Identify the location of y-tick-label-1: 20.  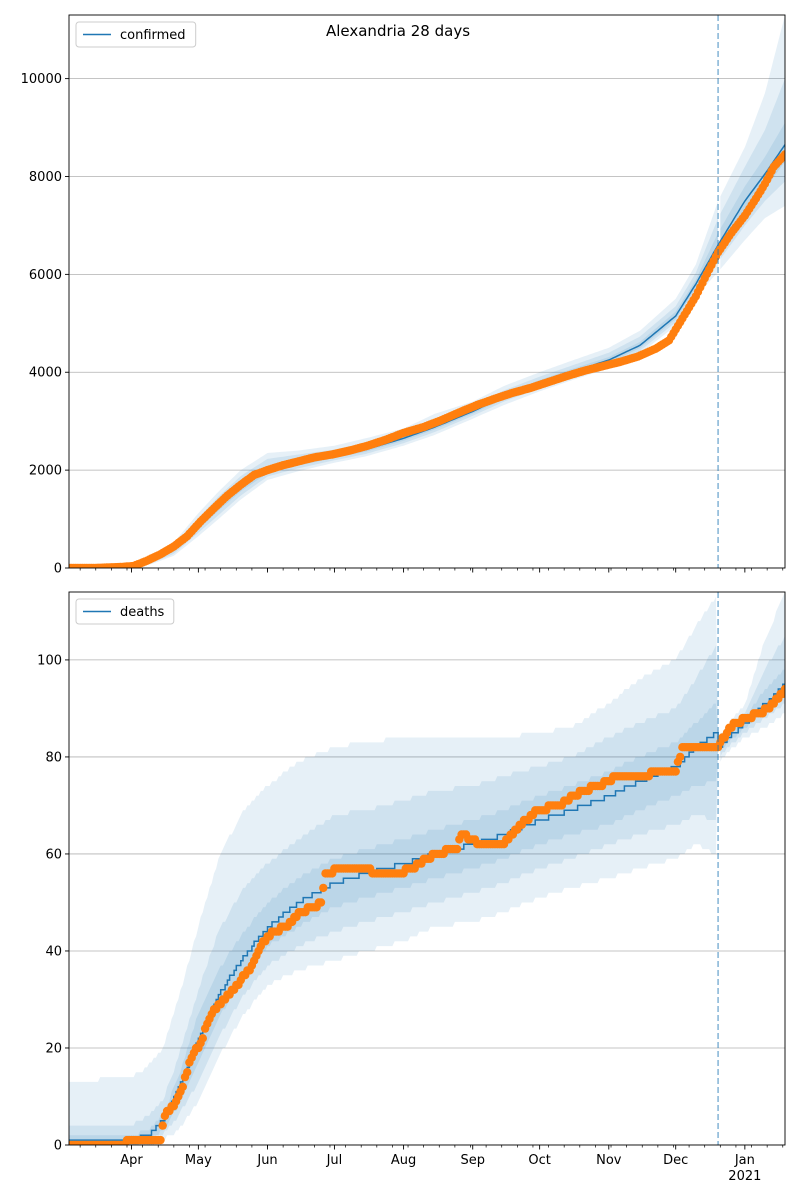
(53, 1048).